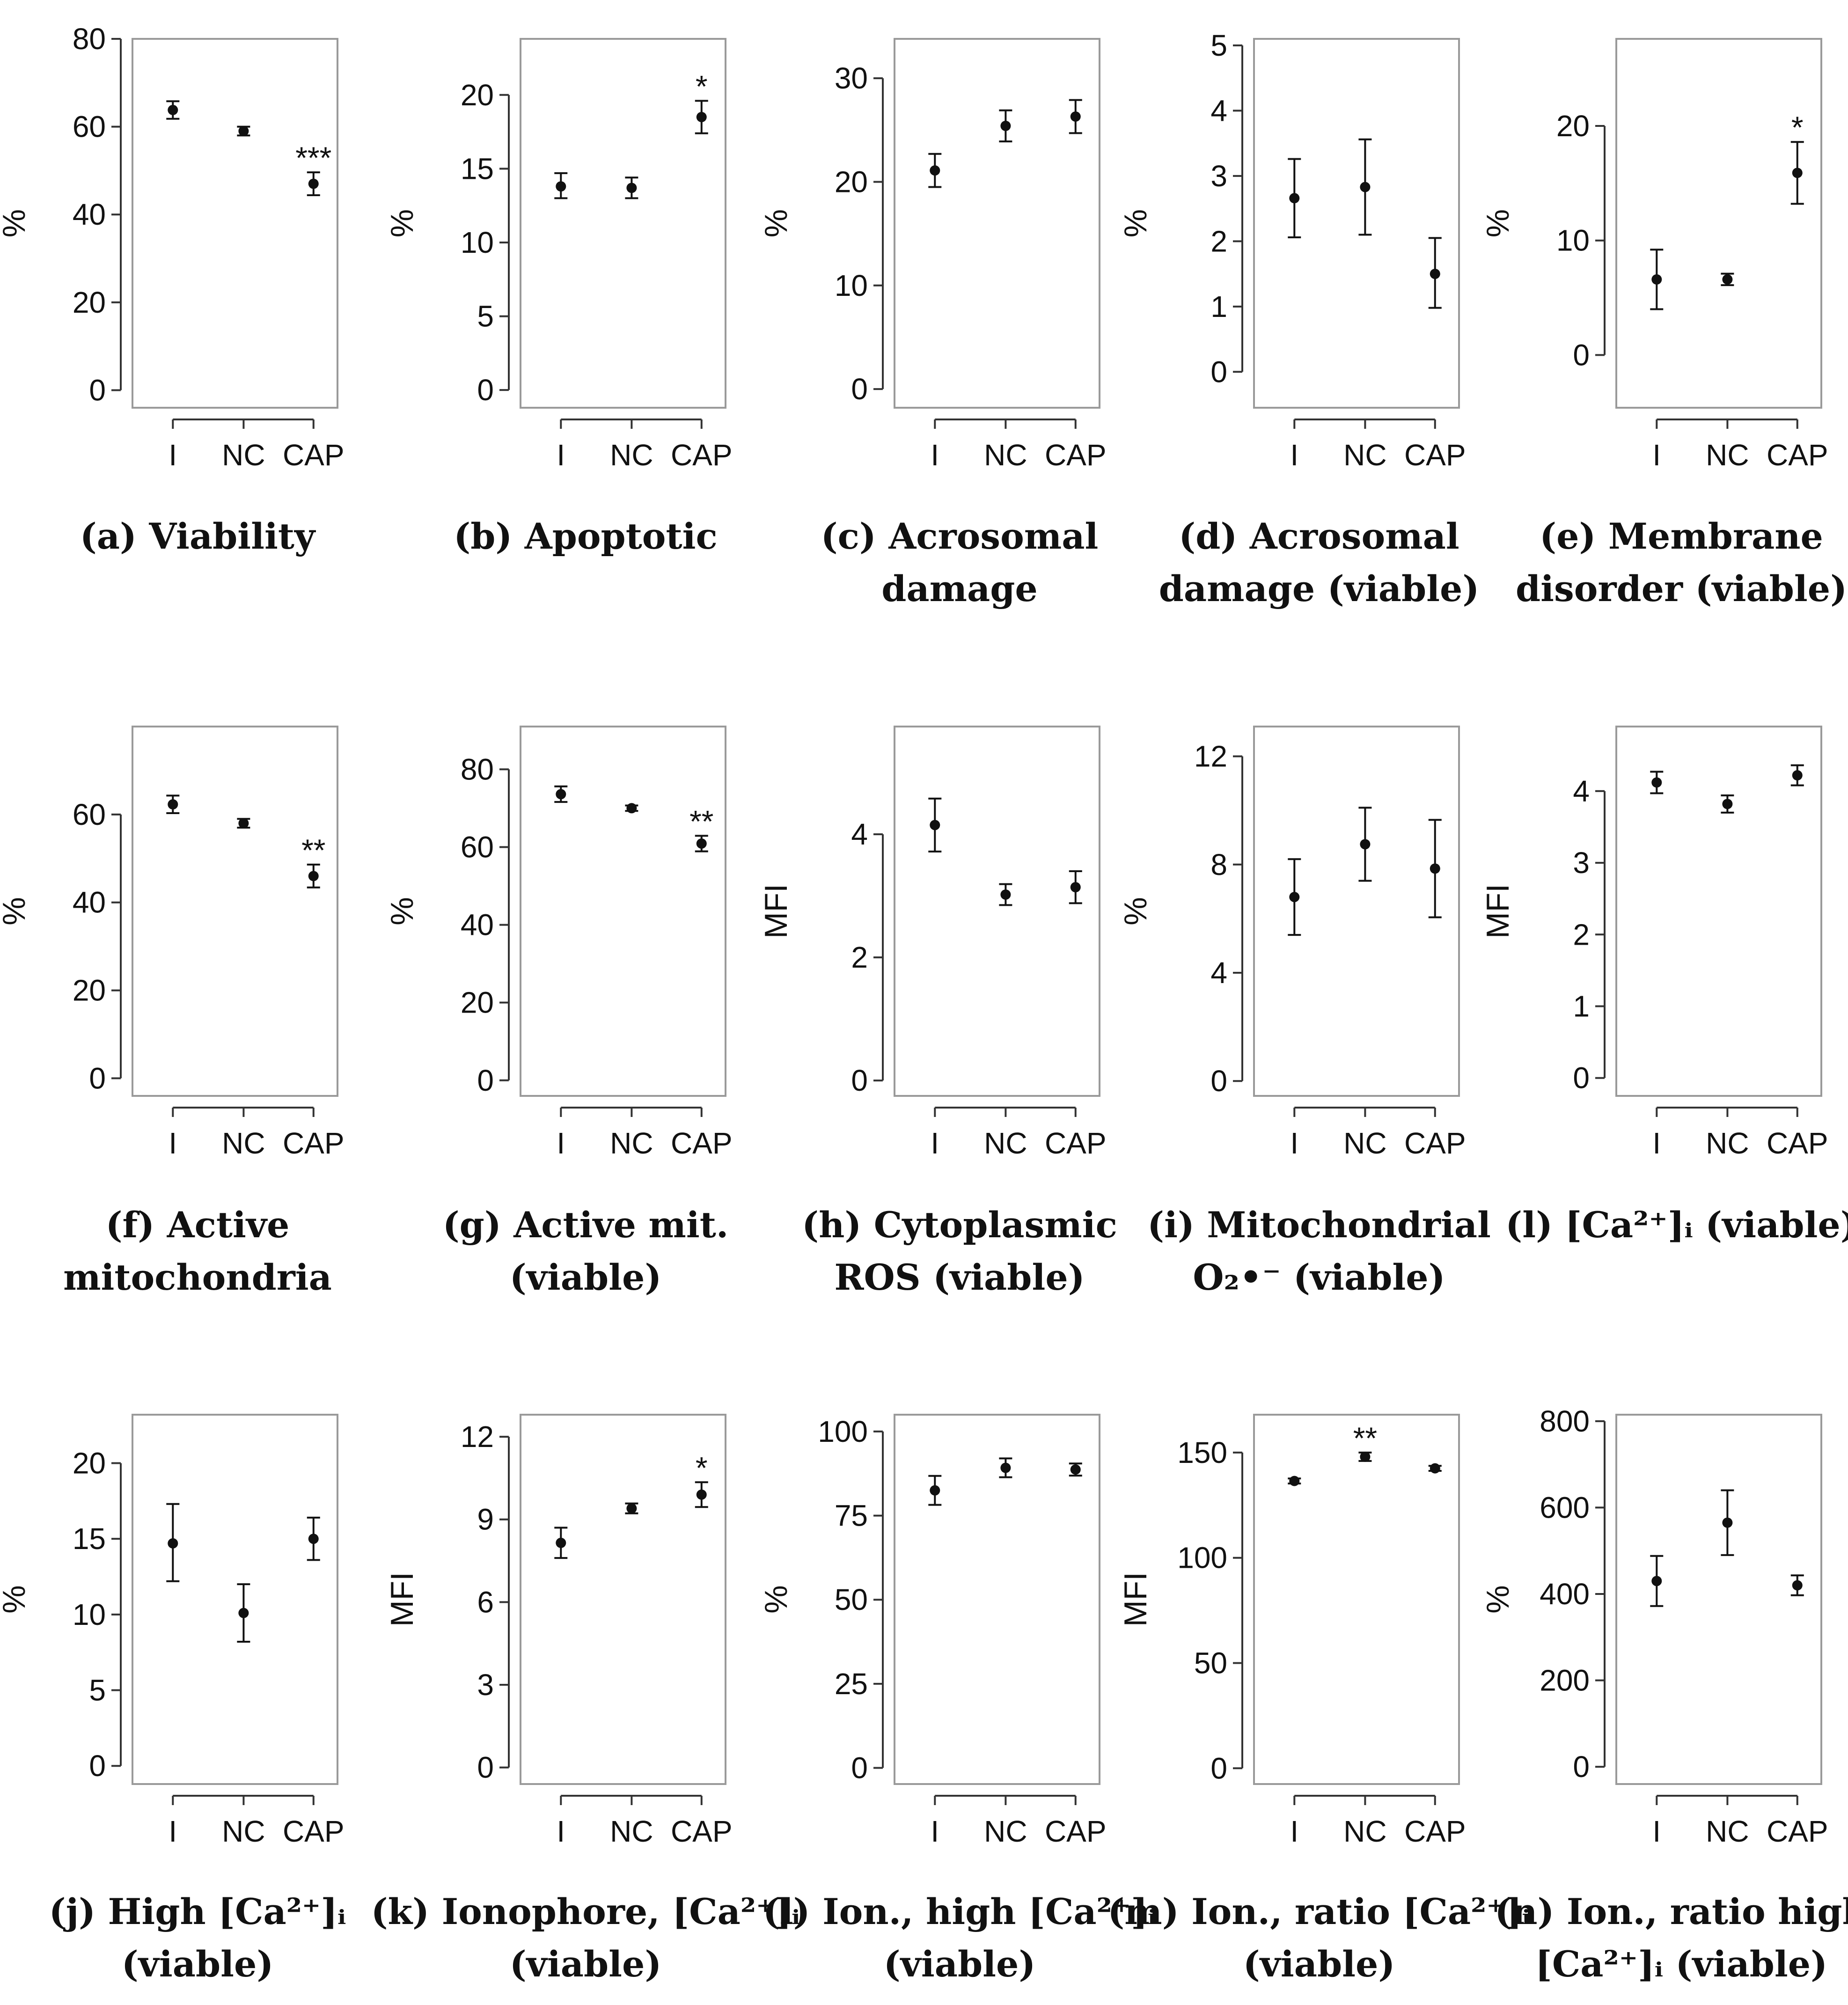 This screenshot has width=1848, height=2005. What do you see at coordinates (960, 536) in the screenshot?
I see `panel-caption: (c) Acrosomal` at bounding box center [960, 536].